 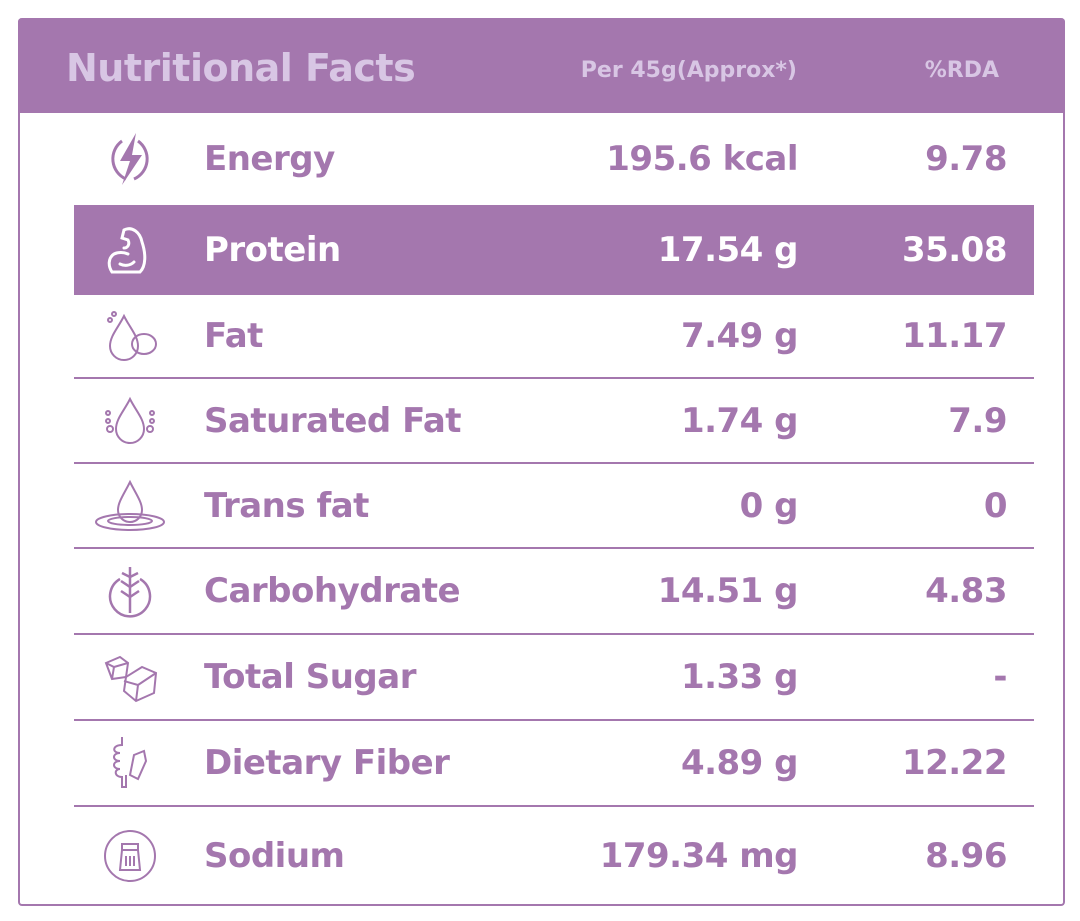 I want to click on flexed-arm-icon, so click(x=130, y=250).